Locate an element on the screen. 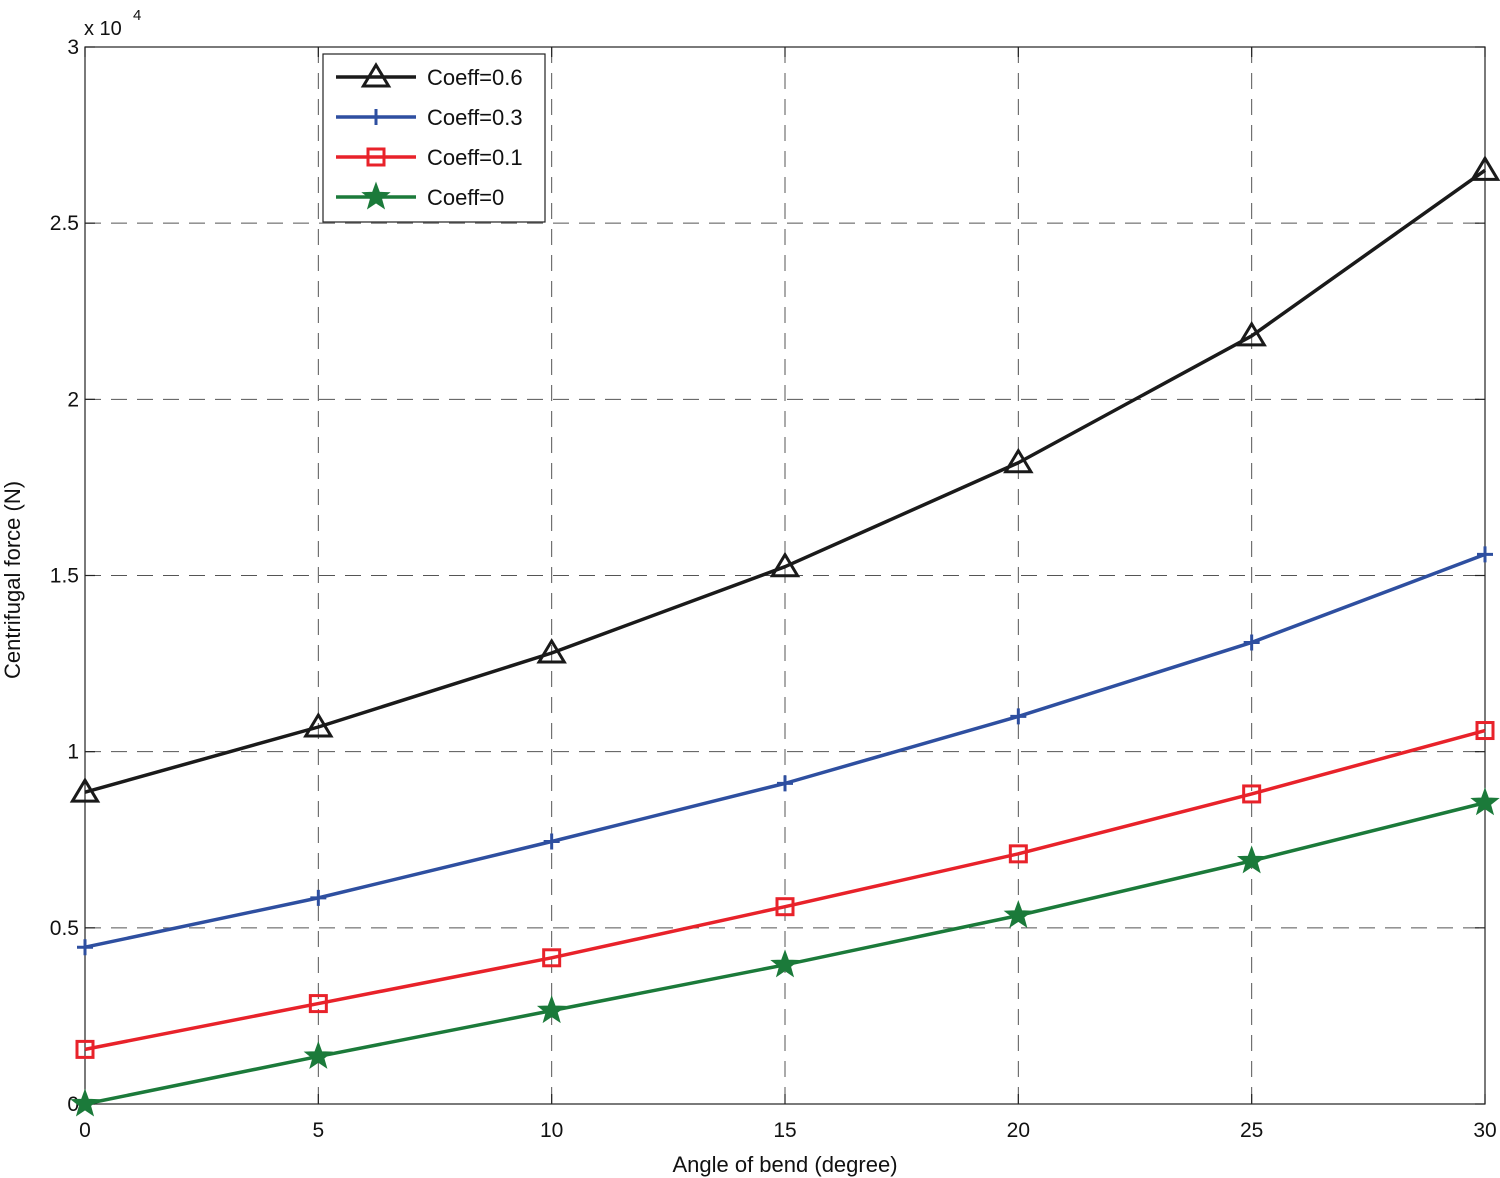 This screenshot has width=1500, height=1178. y-tick-label: 2.5 is located at coordinates (64, 223).